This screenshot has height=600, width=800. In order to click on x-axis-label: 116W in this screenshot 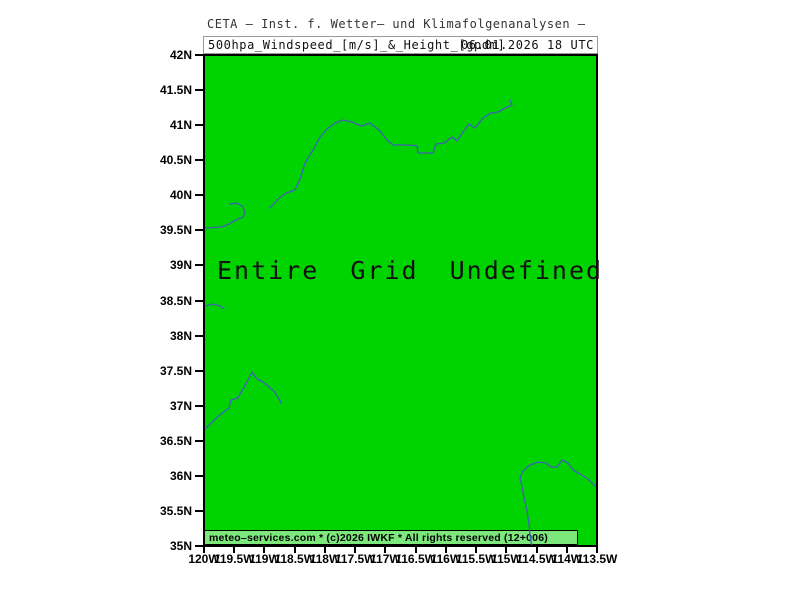, I will do `click(446, 559)`.